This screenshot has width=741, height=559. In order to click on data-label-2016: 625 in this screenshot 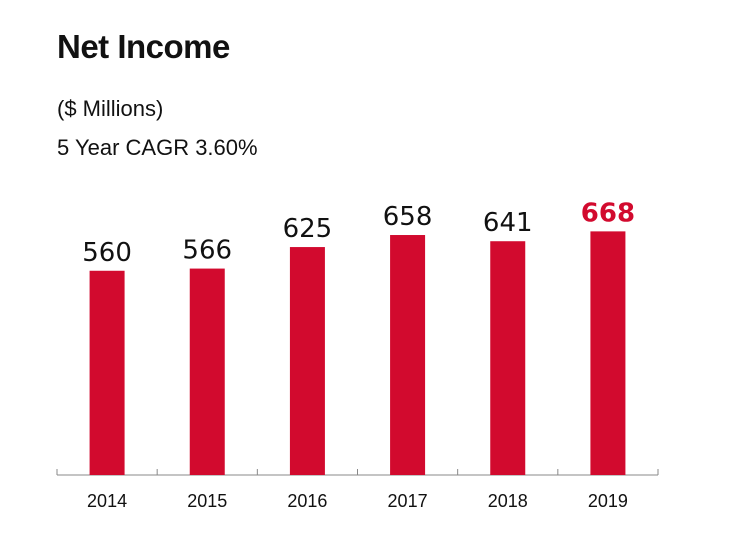, I will do `click(308, 229)`.